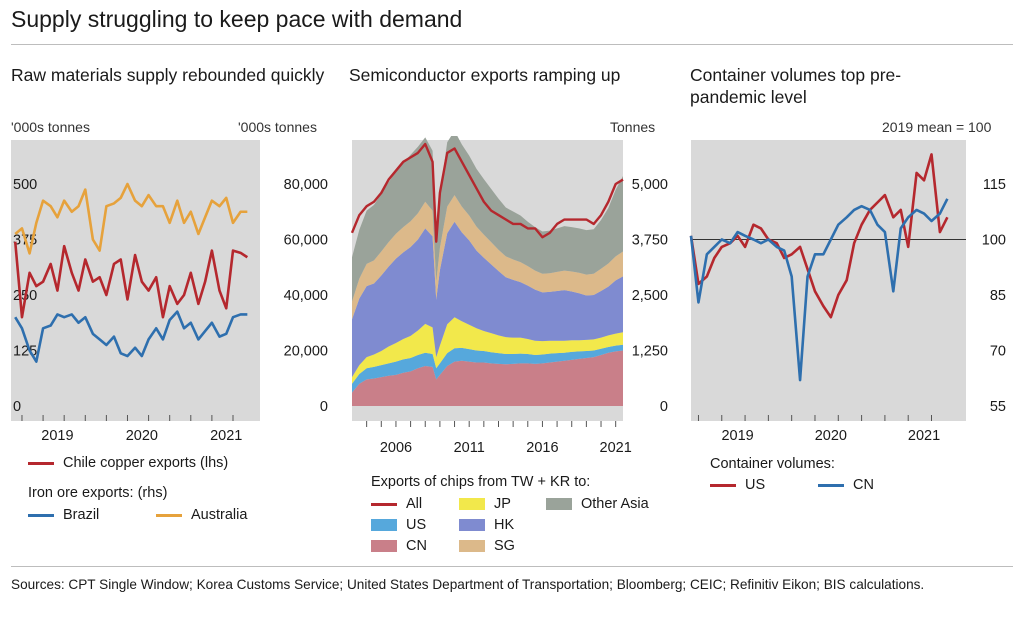 Image resolution: width=1024 pixels, height=620 pixels. Describe the element at coordinates (306, 241) in the screenshot. I see `panel1-right-tick: 60,000` at that location.